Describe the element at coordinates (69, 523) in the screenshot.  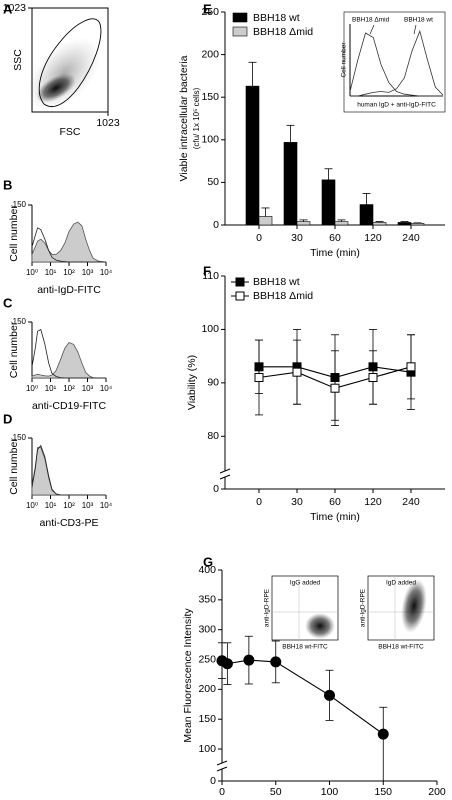
I see `x-axis-label: anti-CD3-PE` at that location.